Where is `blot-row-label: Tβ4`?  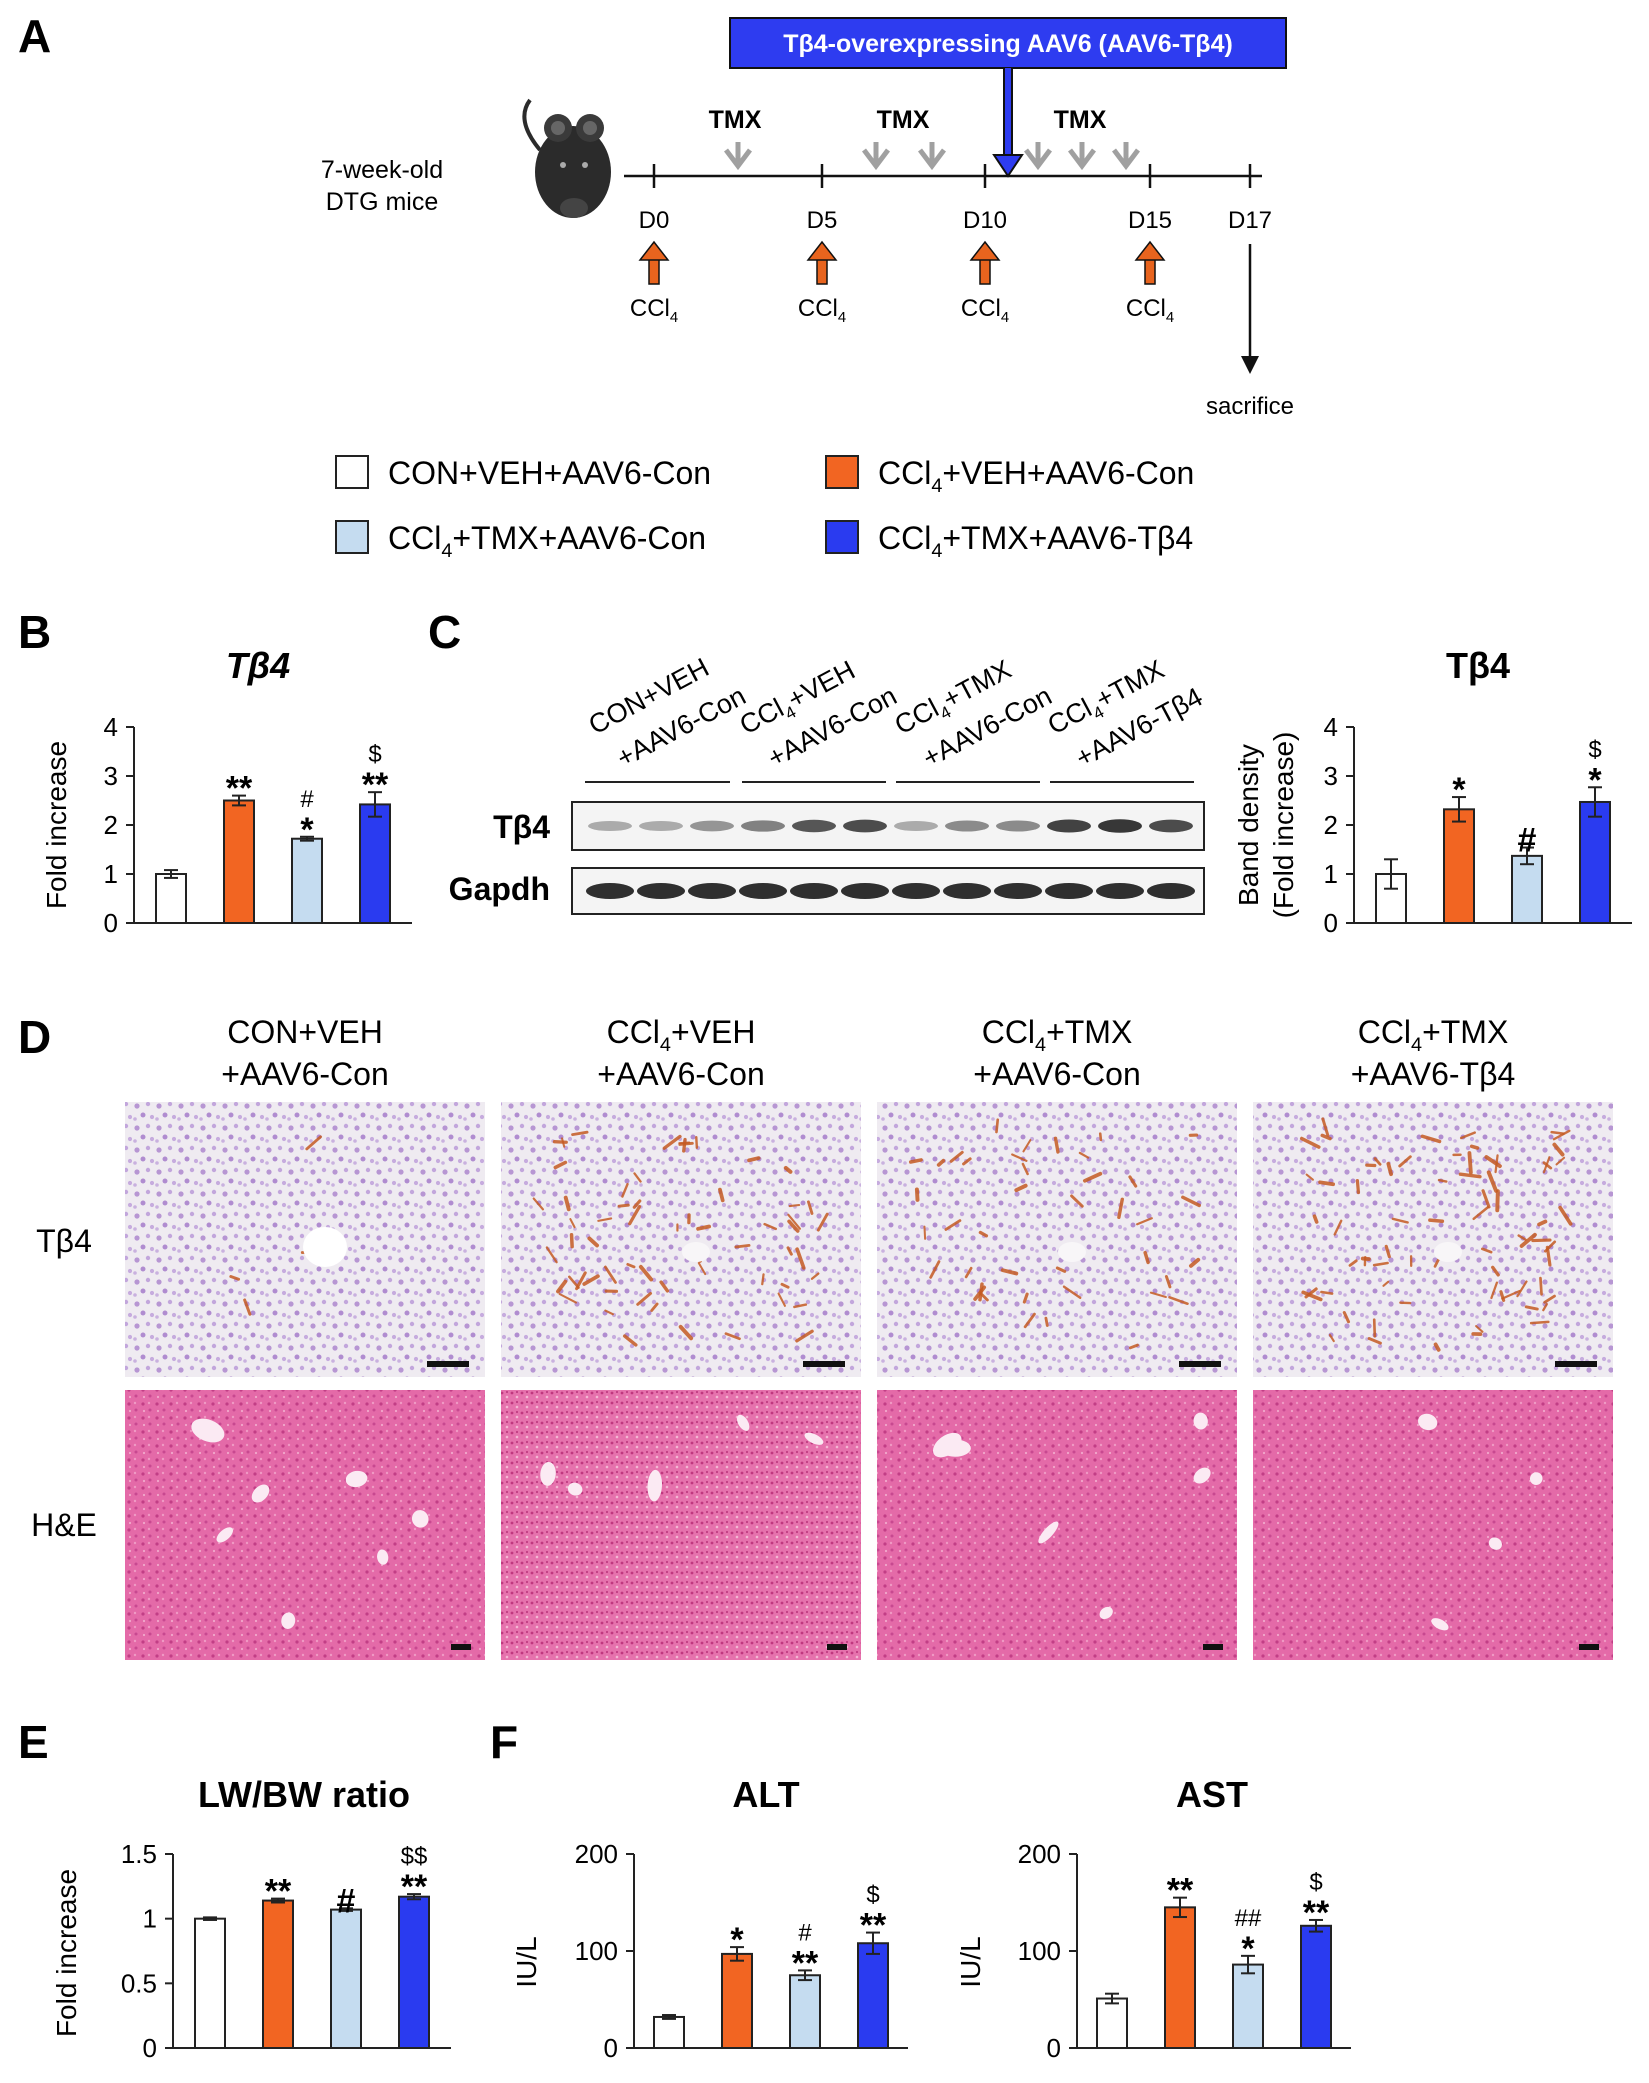 blot-row-label: Tβ4 is located at coordinates (521, 827).